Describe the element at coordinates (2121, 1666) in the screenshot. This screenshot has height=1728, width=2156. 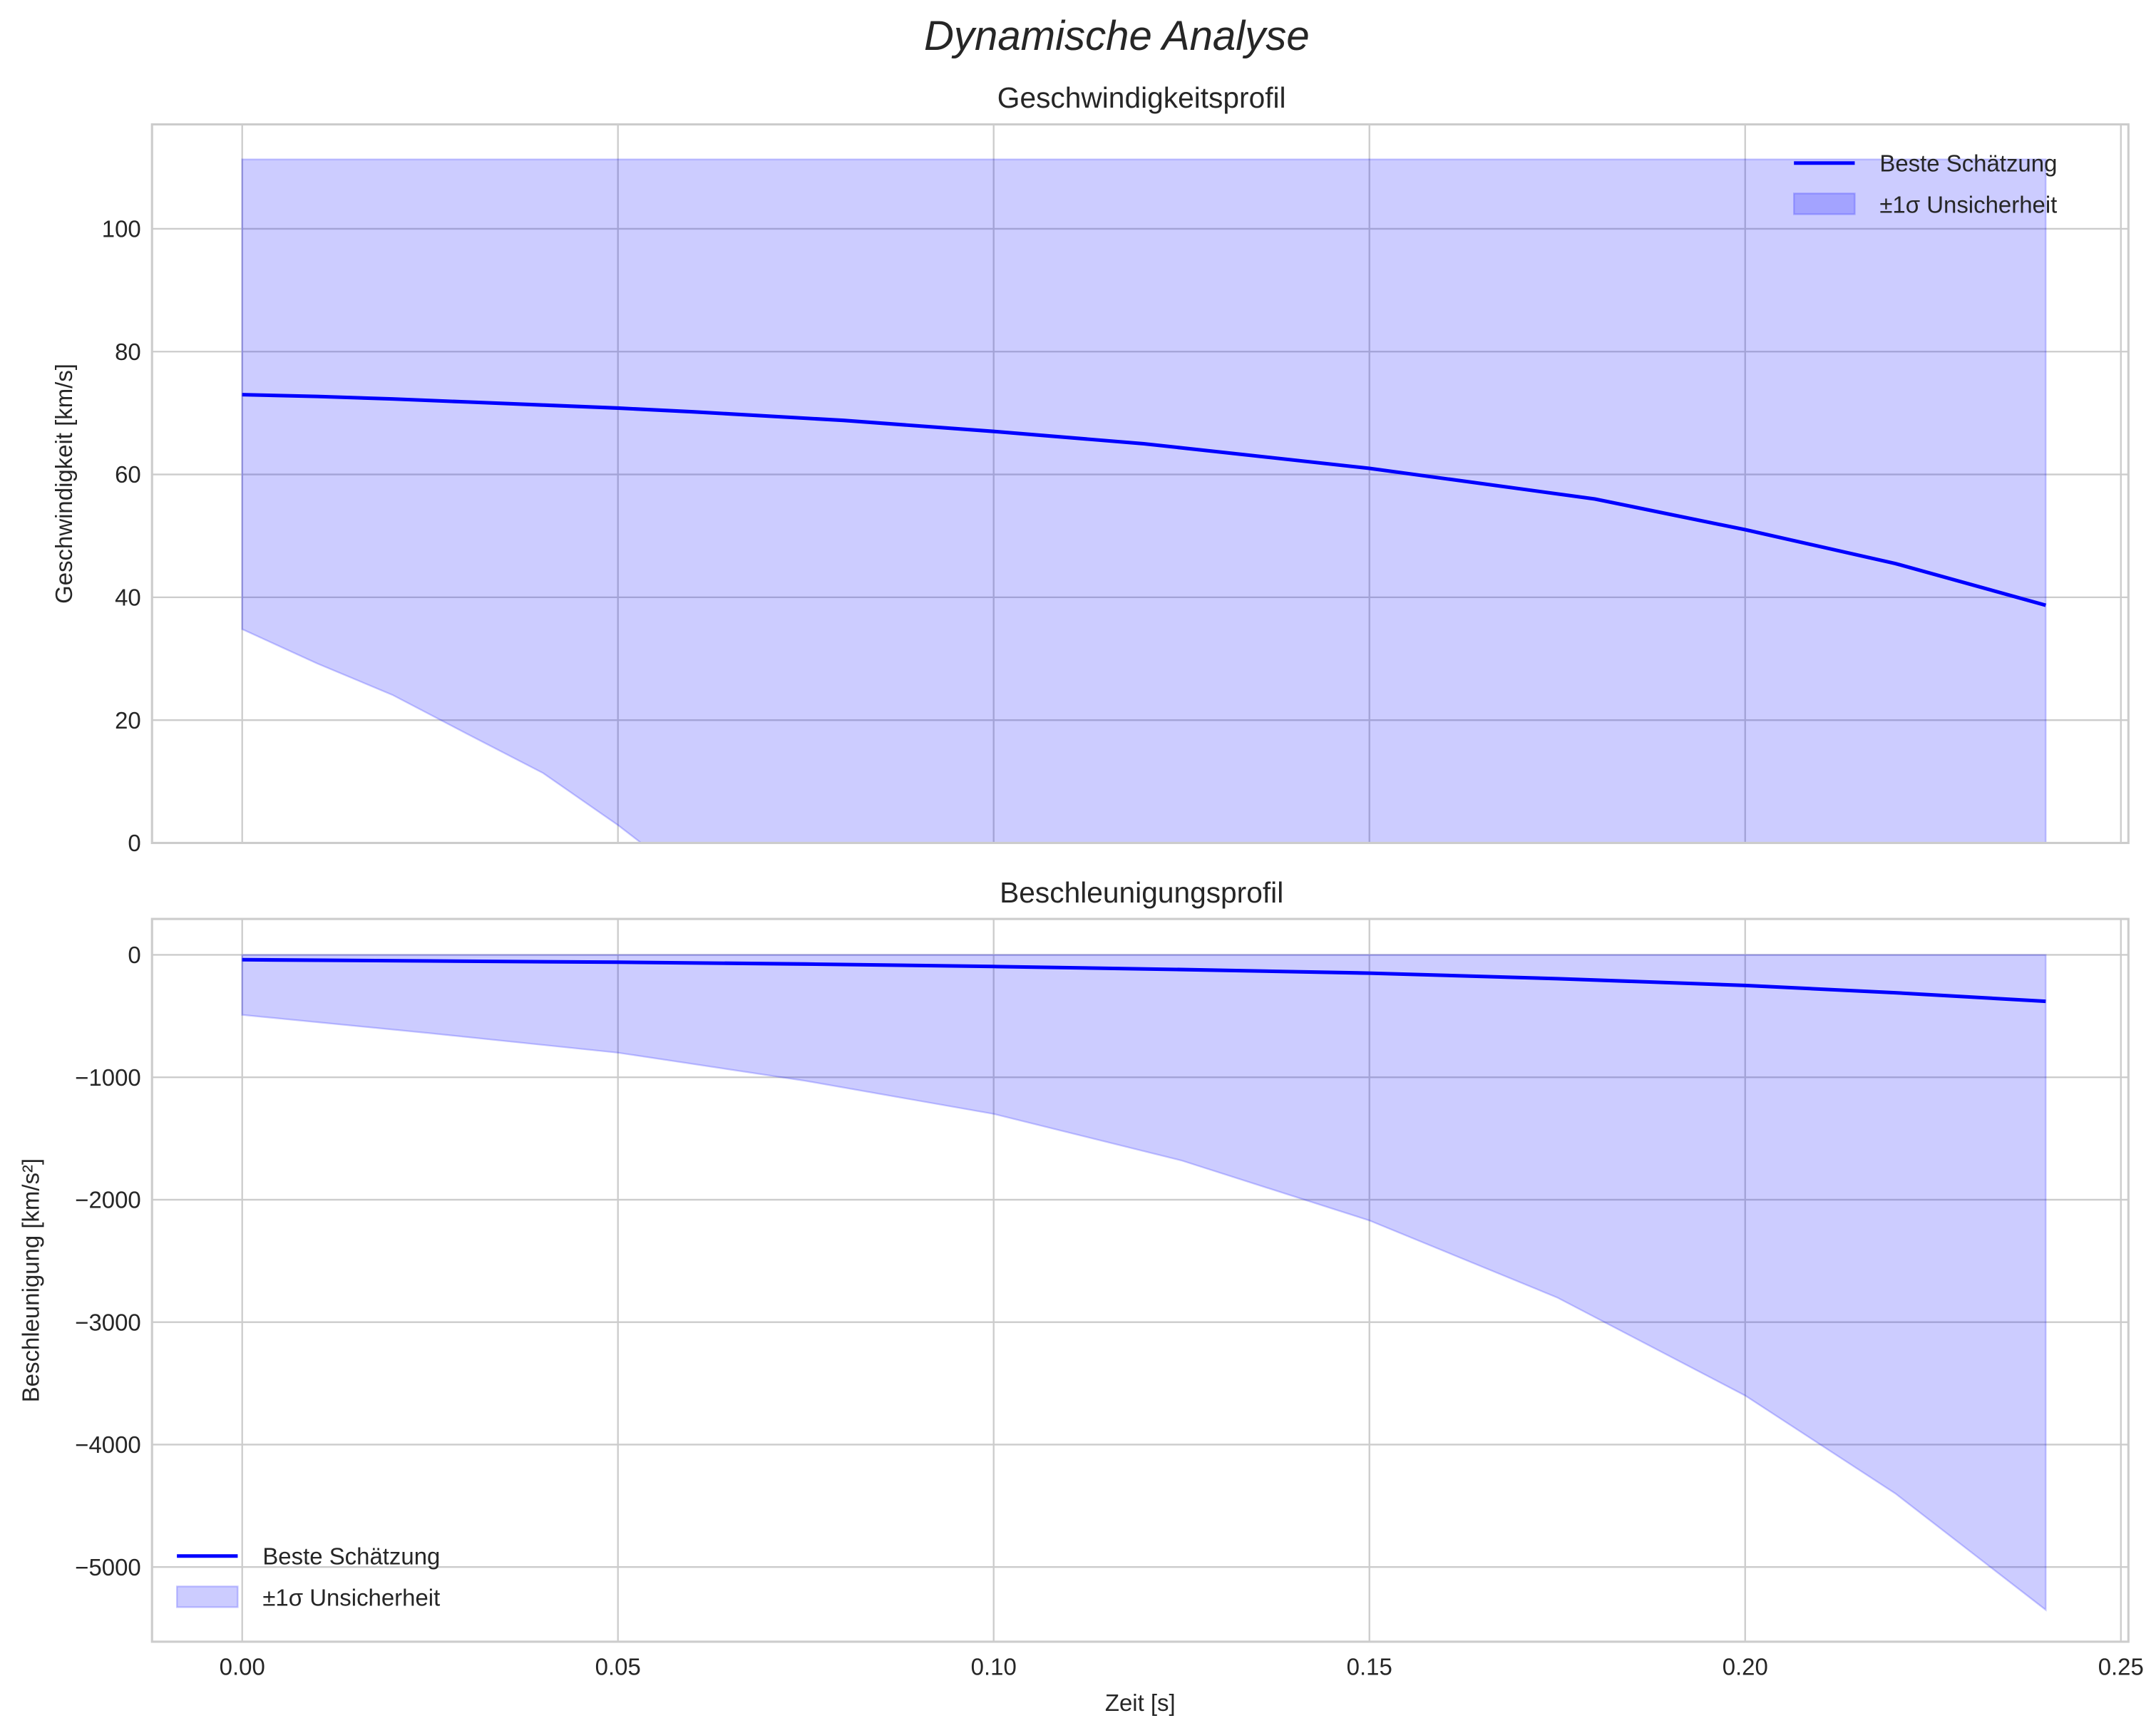
I see `x-tick-label: 0.25` at that location.